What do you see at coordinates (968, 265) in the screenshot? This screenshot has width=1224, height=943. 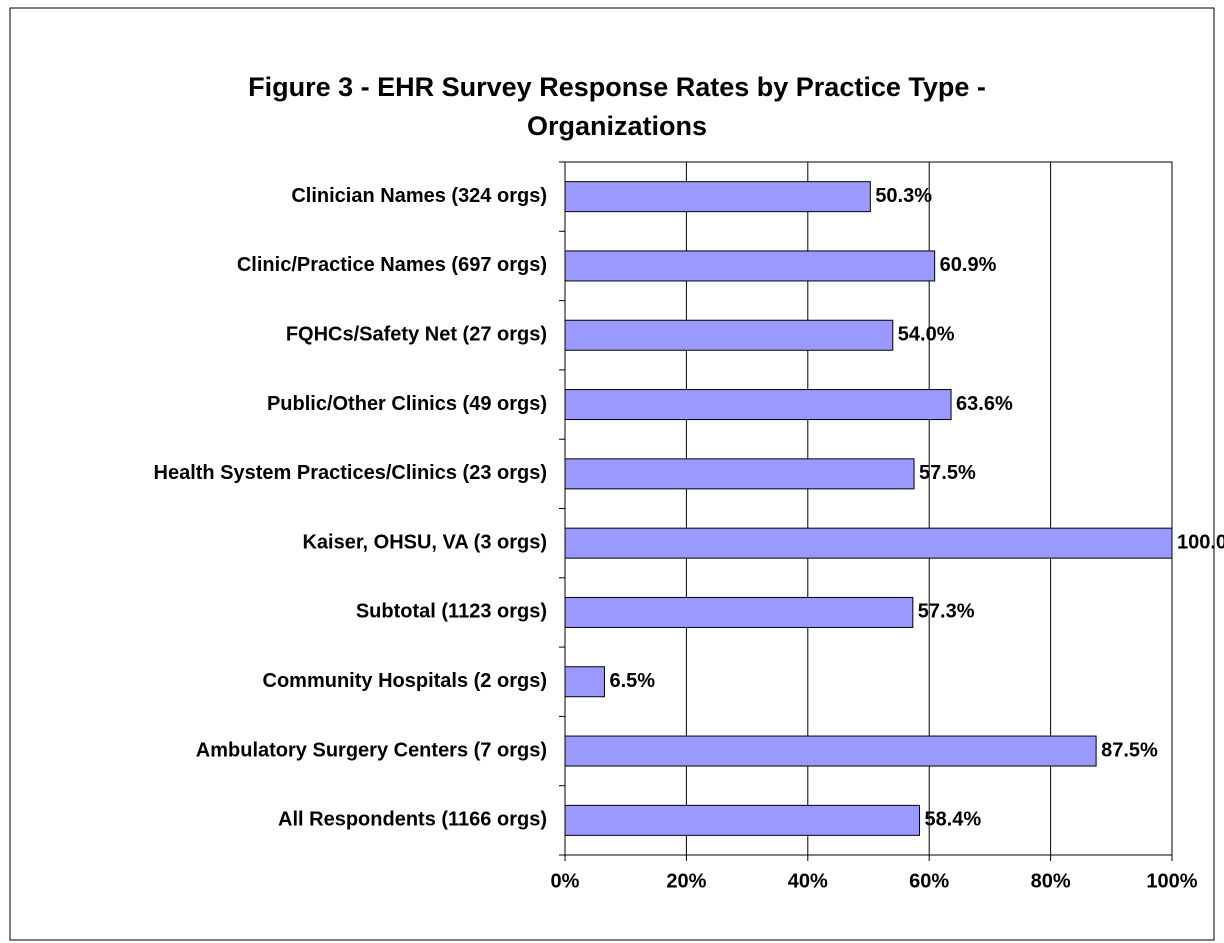 I see `data-label: 60.9%` at bounding box center [968, 265].